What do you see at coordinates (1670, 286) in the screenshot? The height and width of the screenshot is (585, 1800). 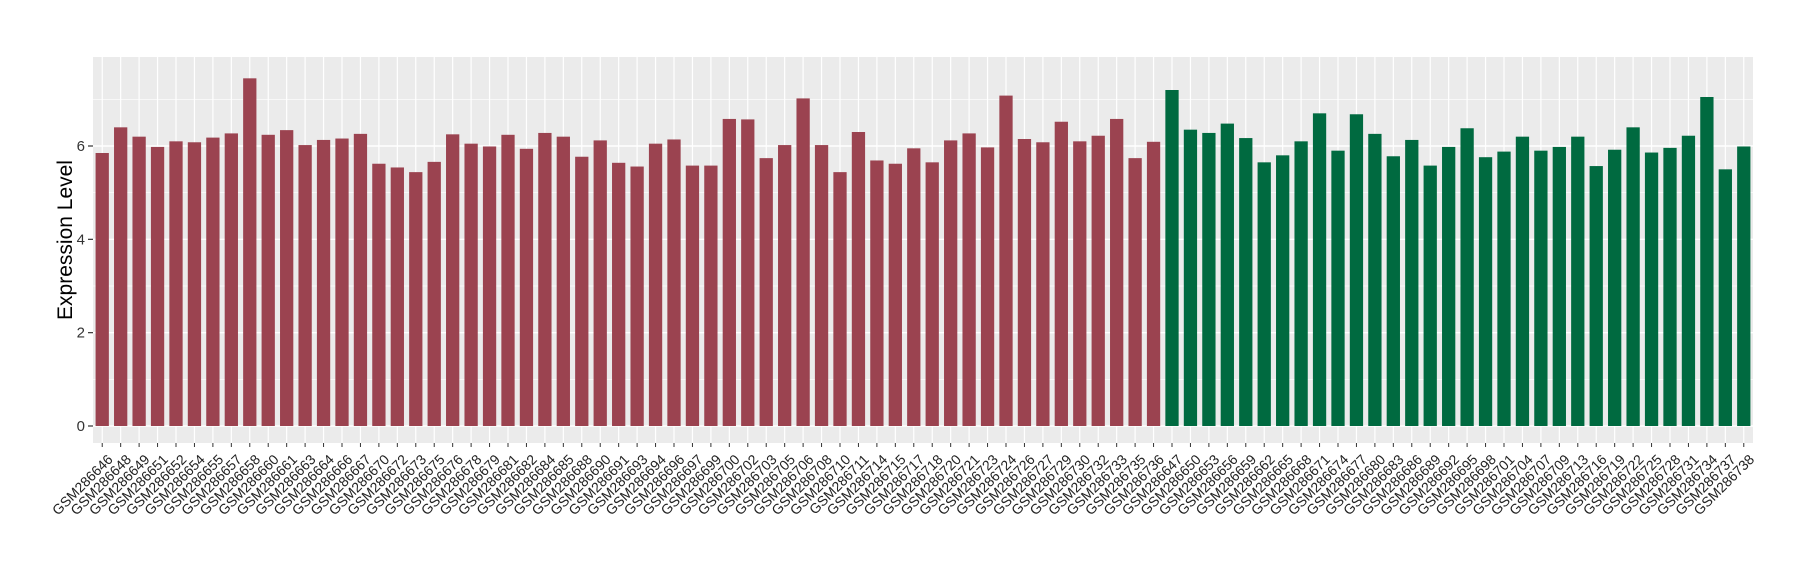 I see `bar-GSM286728` at bounding box center [1670, 286].